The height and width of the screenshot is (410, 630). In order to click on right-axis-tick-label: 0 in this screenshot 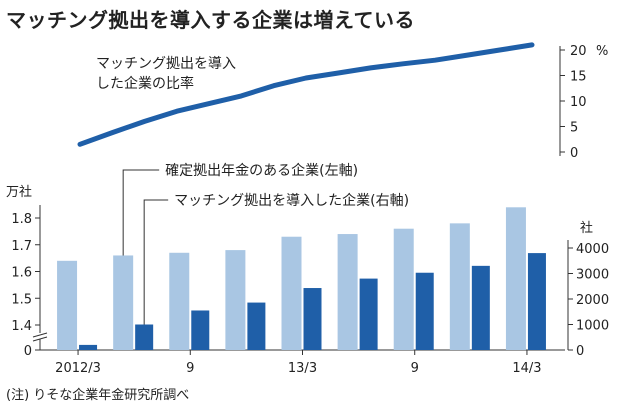, I will do `click(580, 351)`.